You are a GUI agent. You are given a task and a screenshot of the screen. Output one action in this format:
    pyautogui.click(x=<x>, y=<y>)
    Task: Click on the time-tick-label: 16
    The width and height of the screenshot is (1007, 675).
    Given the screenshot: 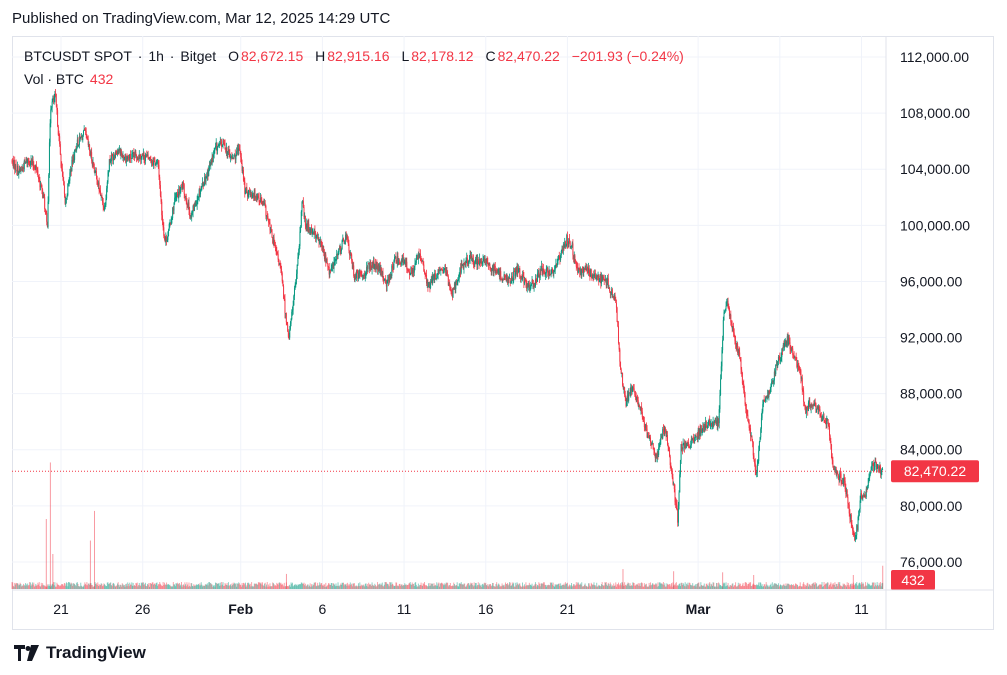 What is the action you would take?
    pyautogui.click(x=486, y=609)
    